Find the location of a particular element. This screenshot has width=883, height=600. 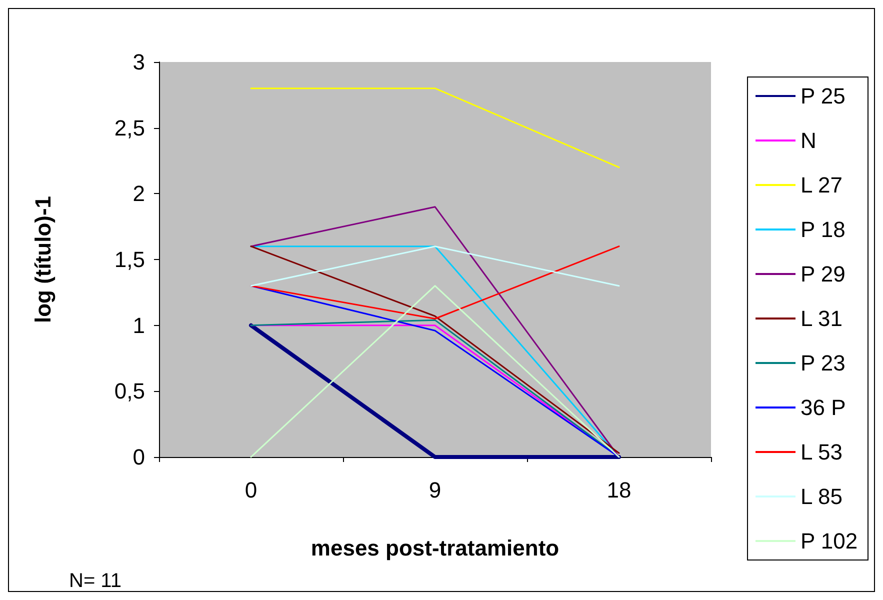

y-tick-label: 1,5 is located at coordinates (129, 259).